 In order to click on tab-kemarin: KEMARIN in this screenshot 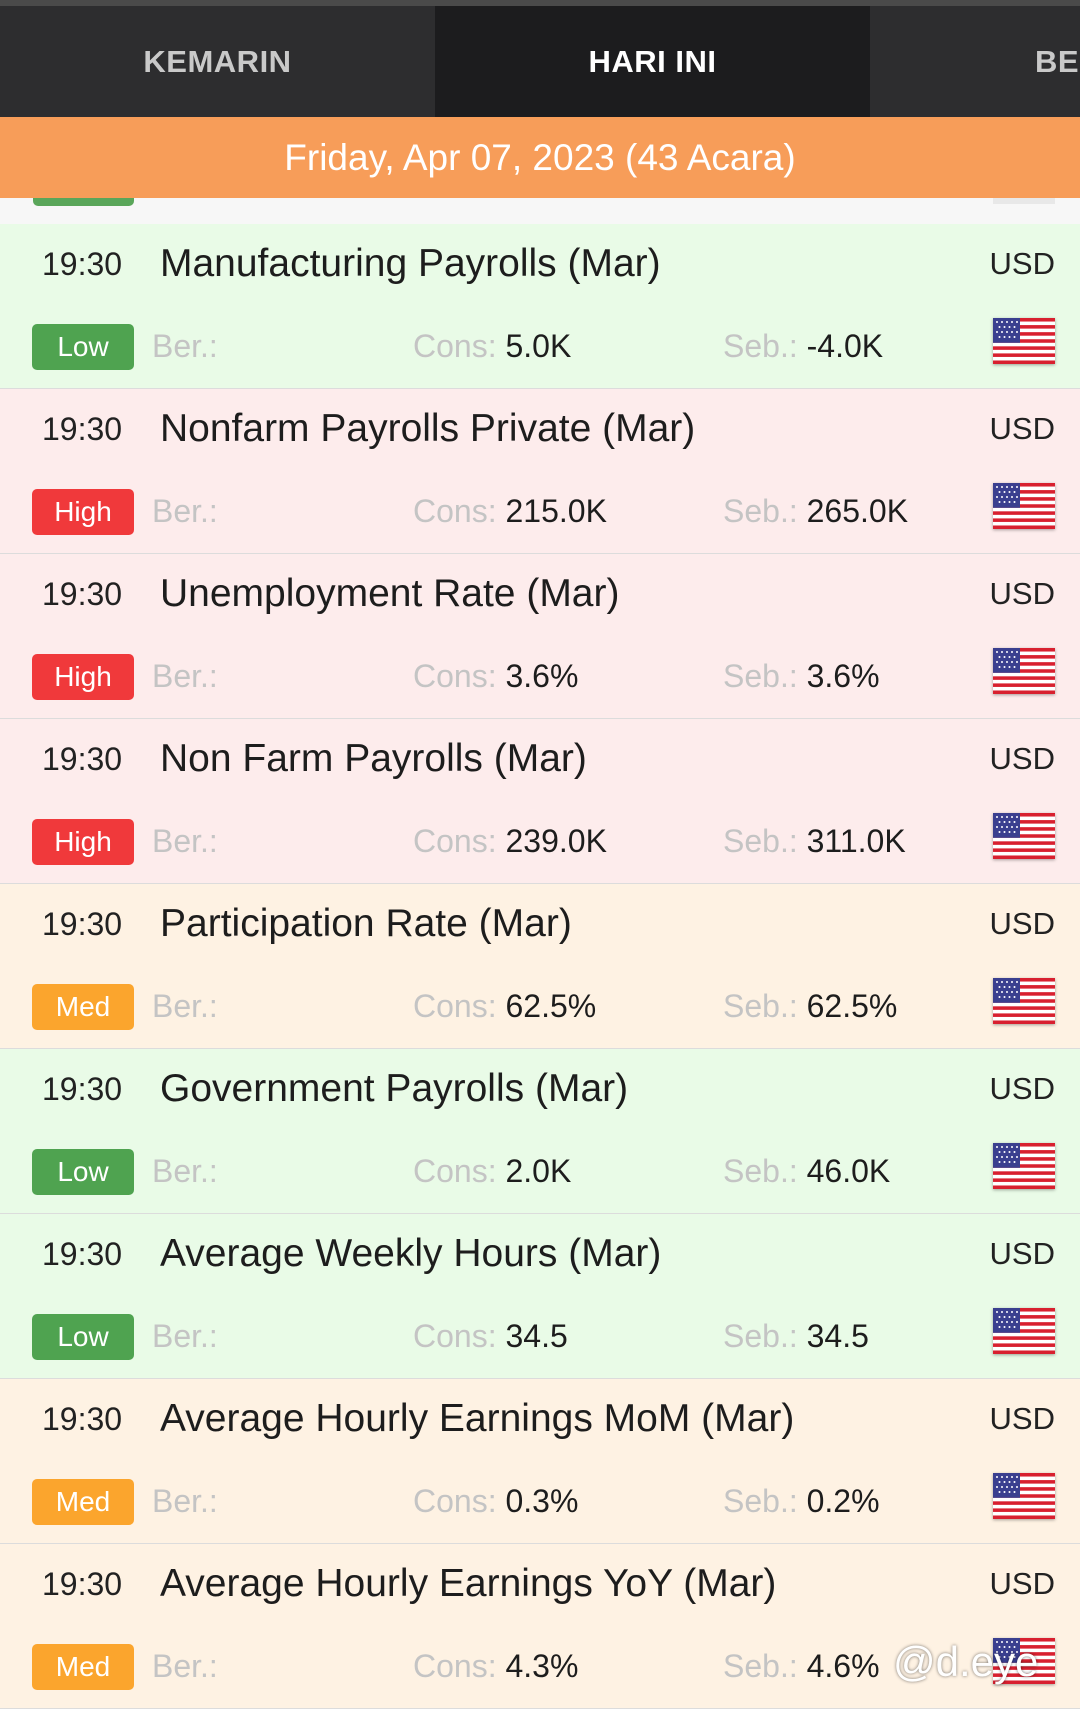, I will do `click(217, 61)`.